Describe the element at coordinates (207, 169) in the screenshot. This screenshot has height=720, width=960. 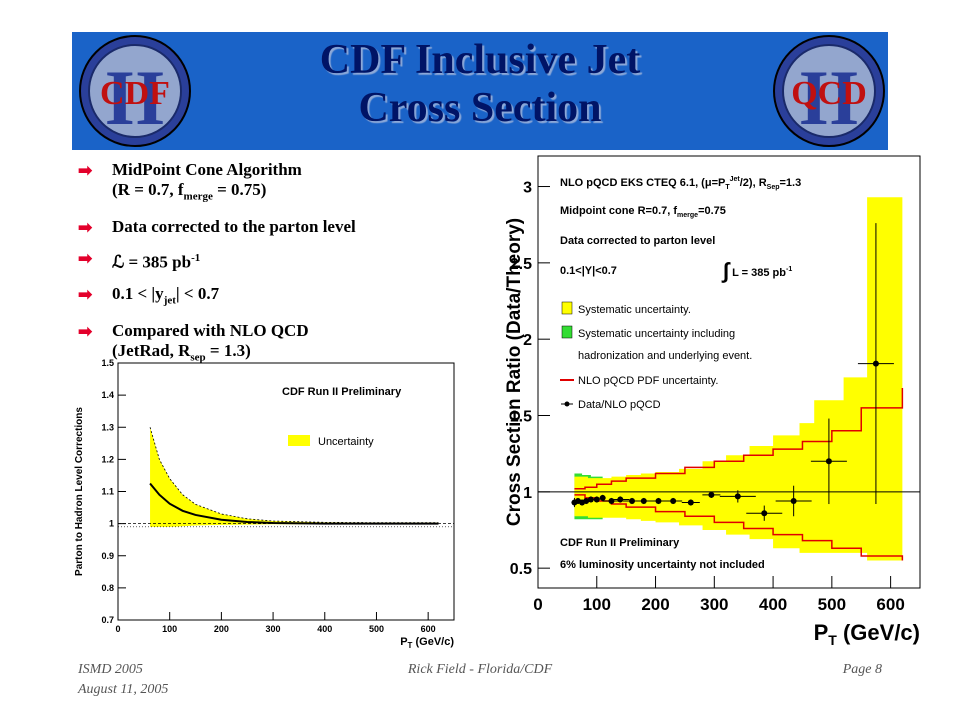
I see `bullet-text: MidPoint Cone Algorithm` at that location.